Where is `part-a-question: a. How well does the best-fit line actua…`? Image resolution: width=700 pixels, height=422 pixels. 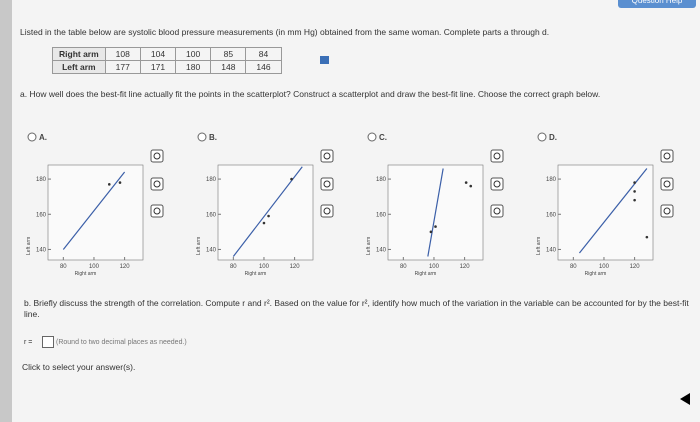
part-a-question: a. How well does the best-fit line actua… is located at coordinates (310, 94).